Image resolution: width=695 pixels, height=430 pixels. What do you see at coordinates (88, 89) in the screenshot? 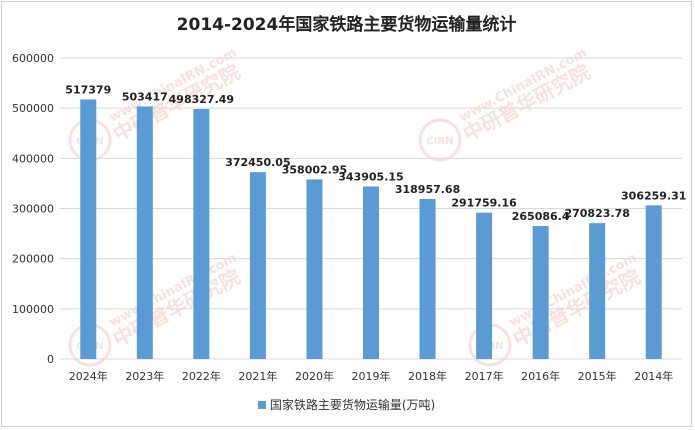
I see `data-label: 517379` at bounding box center [88, 89].